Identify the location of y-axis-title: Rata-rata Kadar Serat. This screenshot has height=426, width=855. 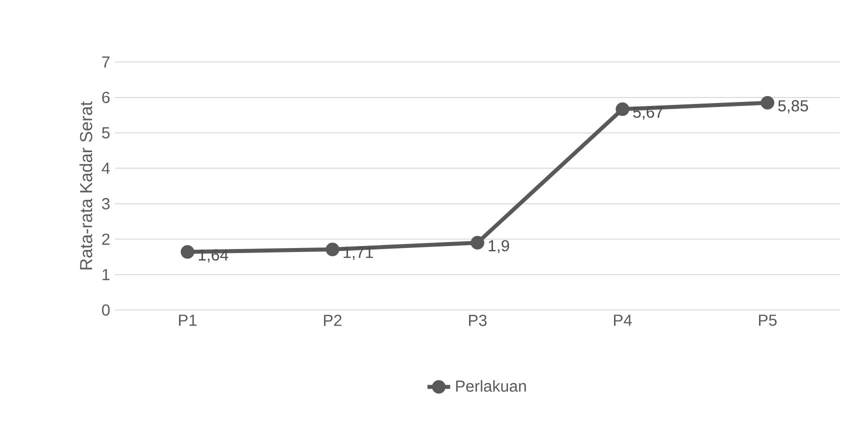
(86, 185).